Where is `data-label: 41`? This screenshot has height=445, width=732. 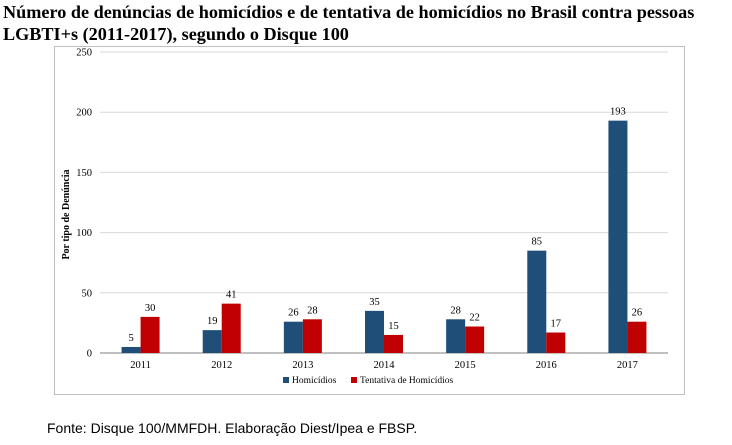
data-label: 41 is located at coordinates (231, 295).